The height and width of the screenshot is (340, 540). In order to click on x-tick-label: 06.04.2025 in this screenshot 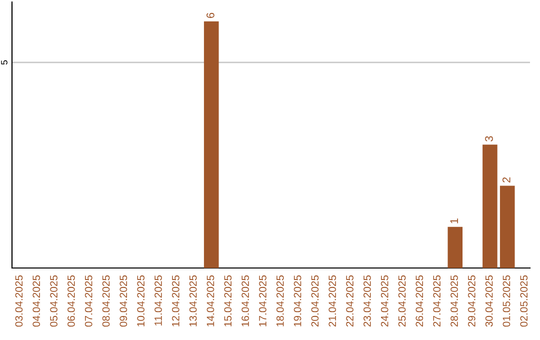, I will do `click(71, 301)`.